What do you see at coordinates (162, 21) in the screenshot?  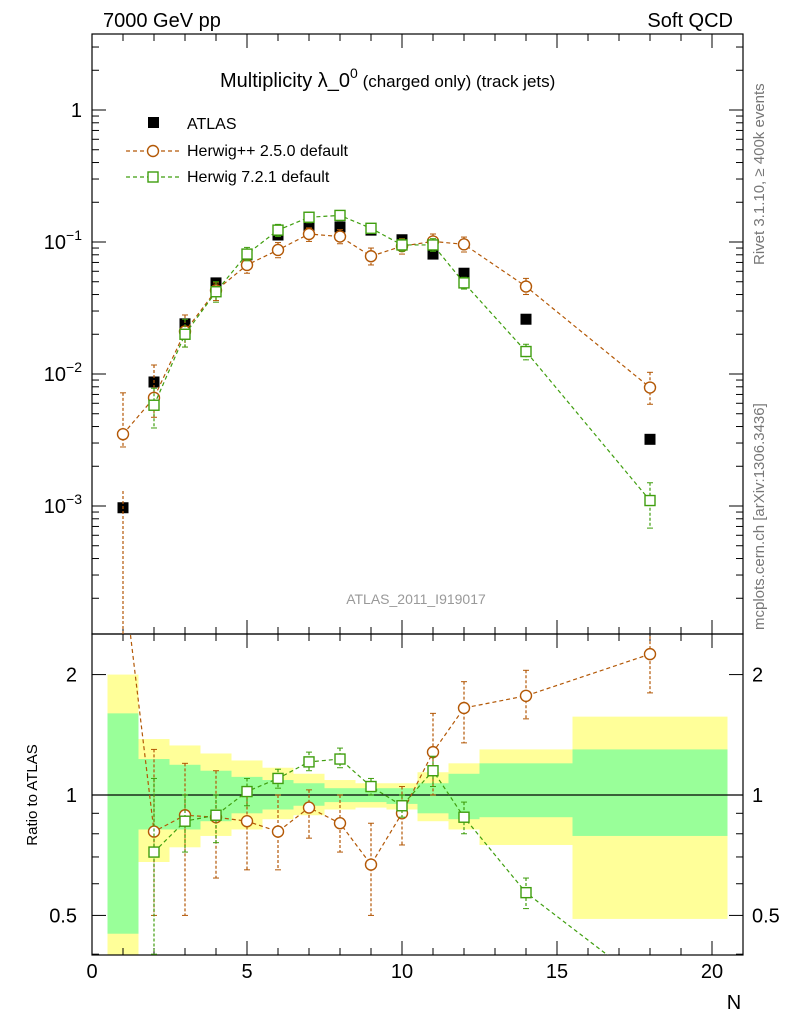 I see `beam-label: 7000 GeV pp` at bounding box center [162, 21].